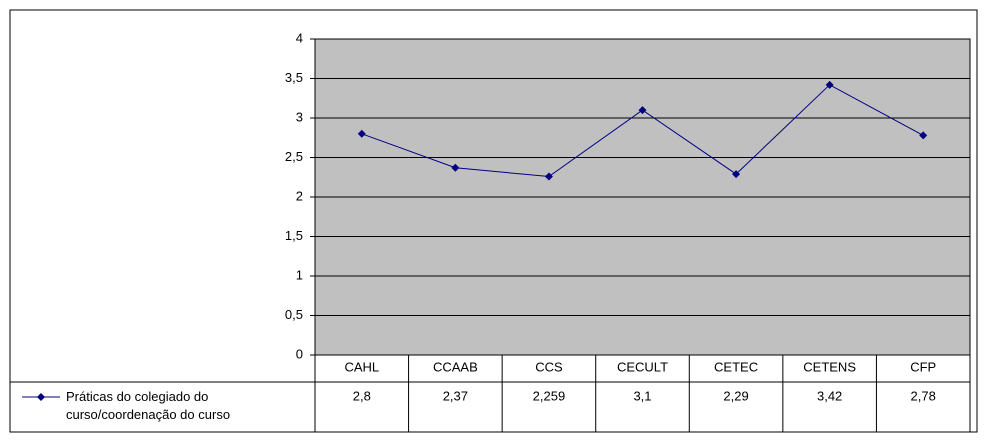  I want to click on data-label: 3,1, so click(642, 395).